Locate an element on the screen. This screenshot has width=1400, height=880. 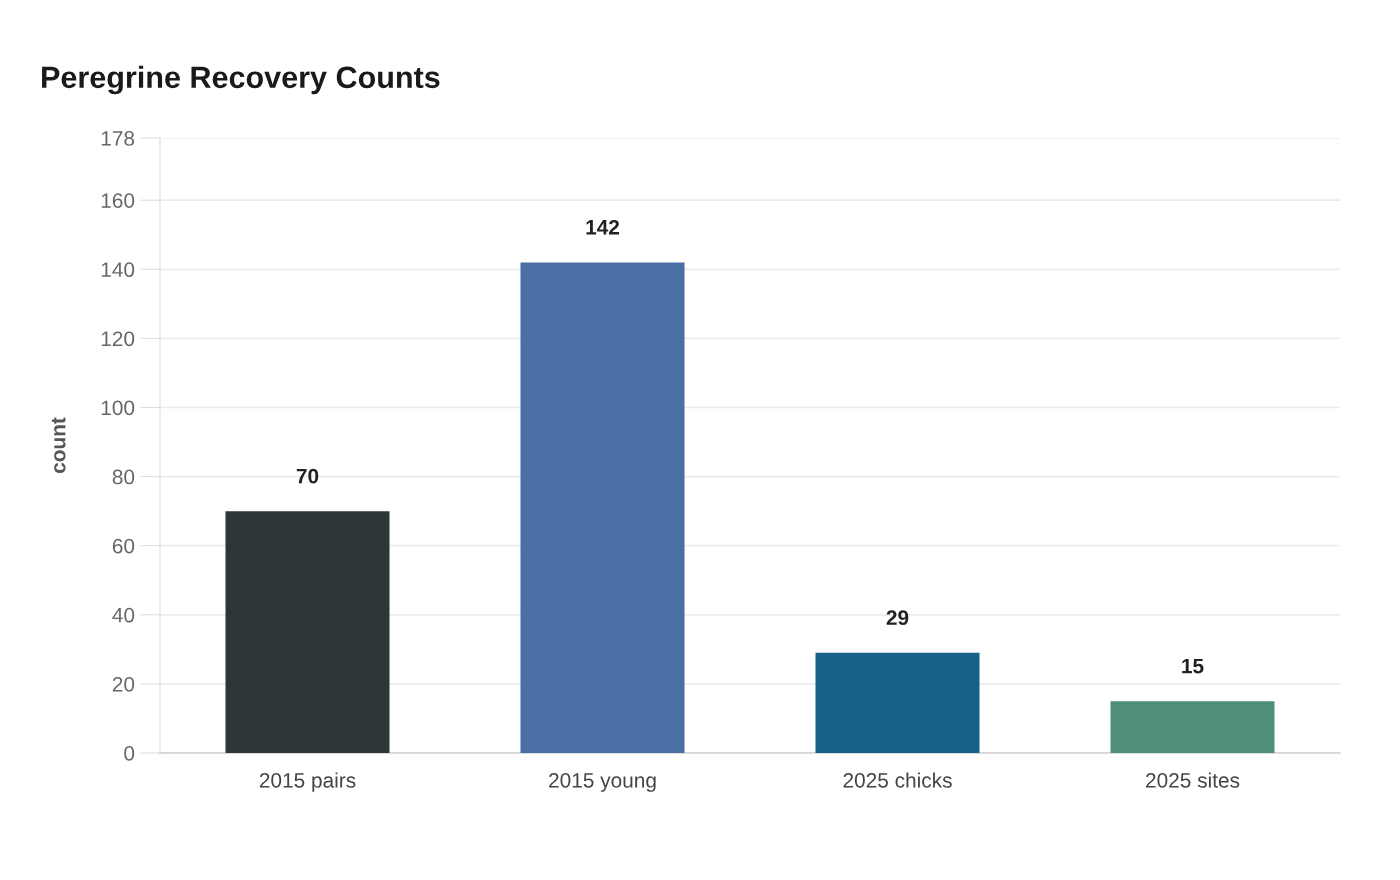
y-axis-title: count is located at coordinates (58, 445).